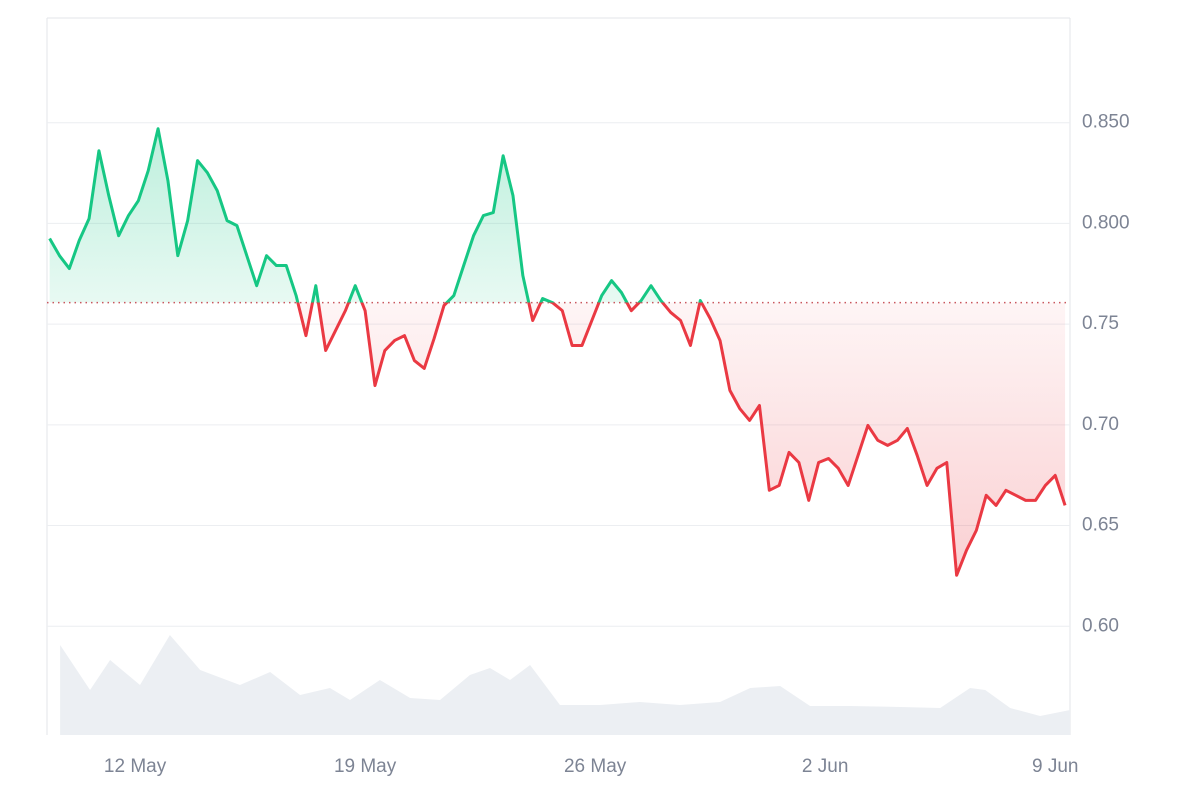  What do you see at coordinates (825, 766) in the screenshot?
I see `x-tick-label: 2 Jun` at bounding box center [825, 766].